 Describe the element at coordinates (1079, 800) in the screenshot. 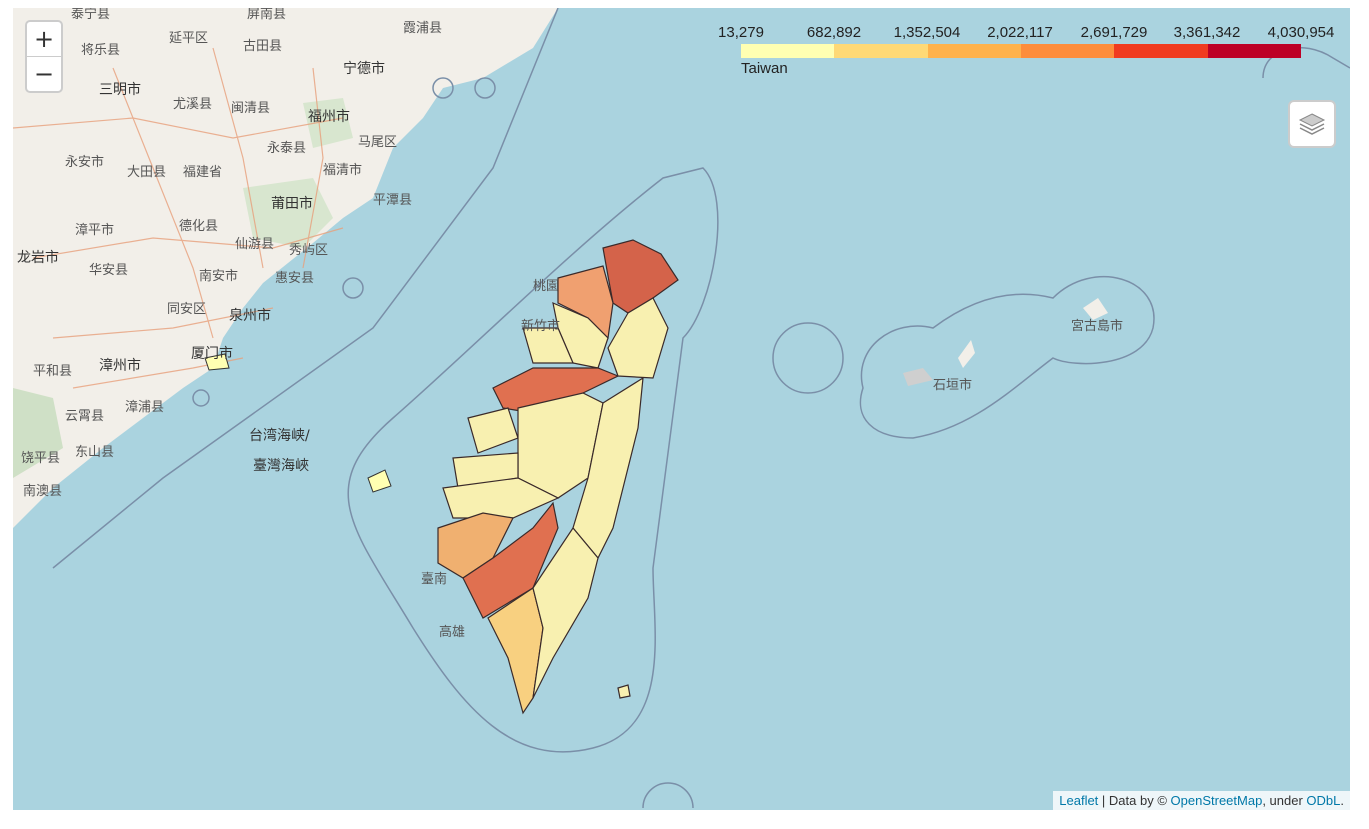

I see `leaflet-link: Leaflet` at that location.